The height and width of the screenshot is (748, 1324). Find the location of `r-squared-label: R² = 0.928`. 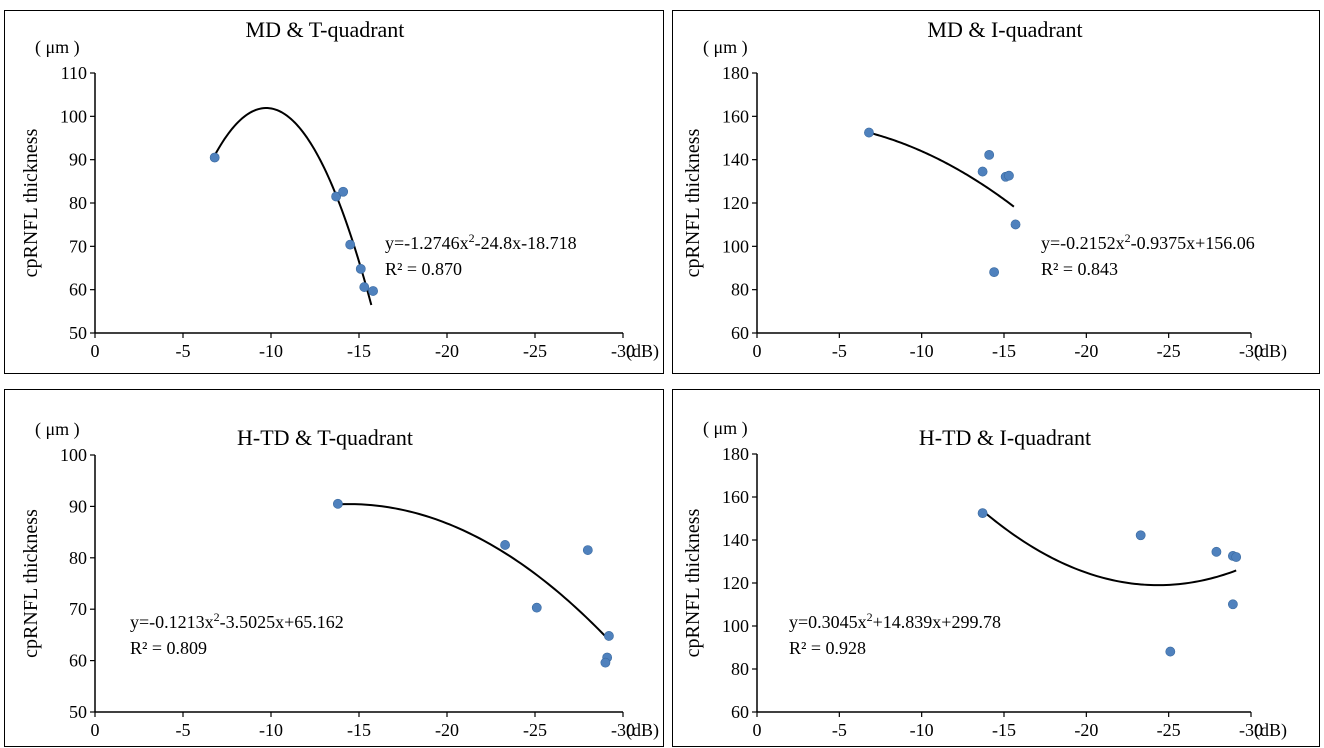

r-squared-label: R² = 0.928 is located at coordinates (827, 648).